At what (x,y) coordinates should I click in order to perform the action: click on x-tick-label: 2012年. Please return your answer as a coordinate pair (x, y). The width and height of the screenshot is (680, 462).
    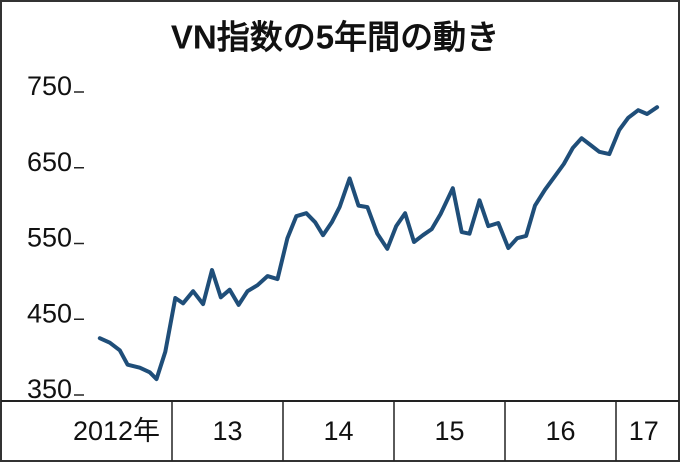
    Looking at the image, I should click on (116, 431).